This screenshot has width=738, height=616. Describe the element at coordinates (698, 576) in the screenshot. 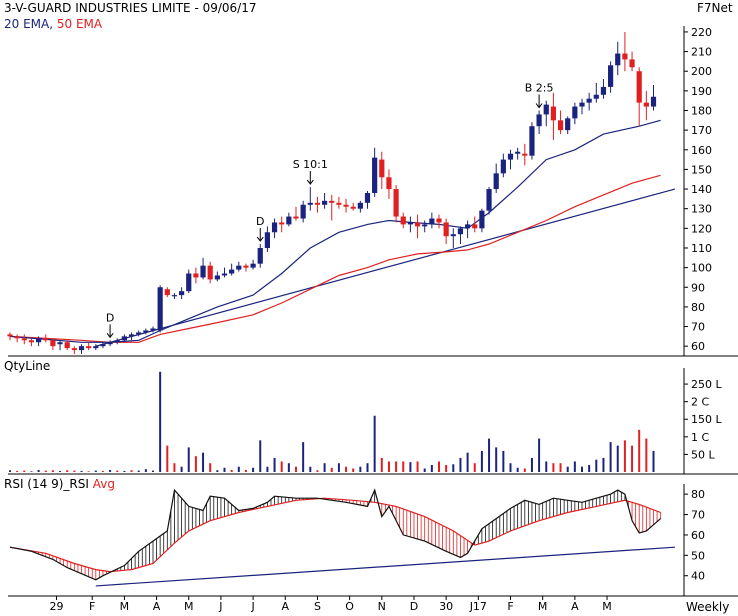

I see `rsi-tick-label: 40` at that location.